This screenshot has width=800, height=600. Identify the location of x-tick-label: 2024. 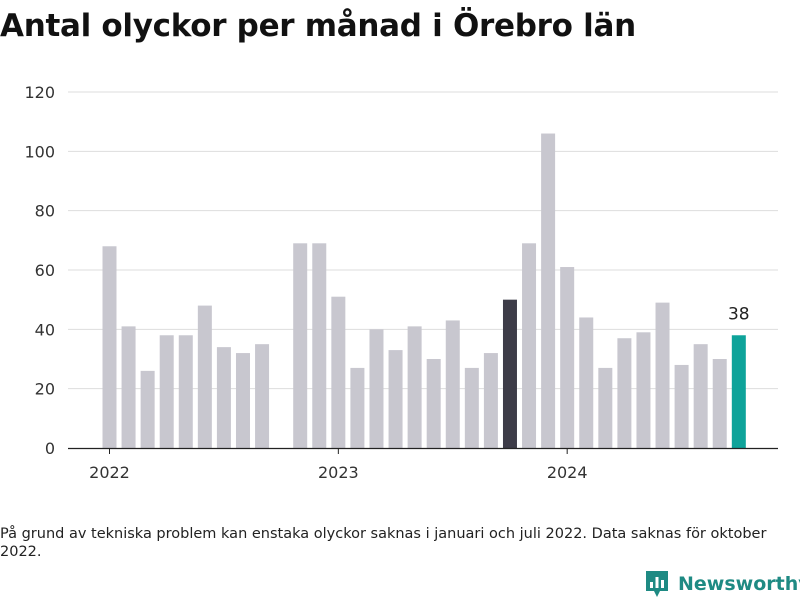
(567, 472).